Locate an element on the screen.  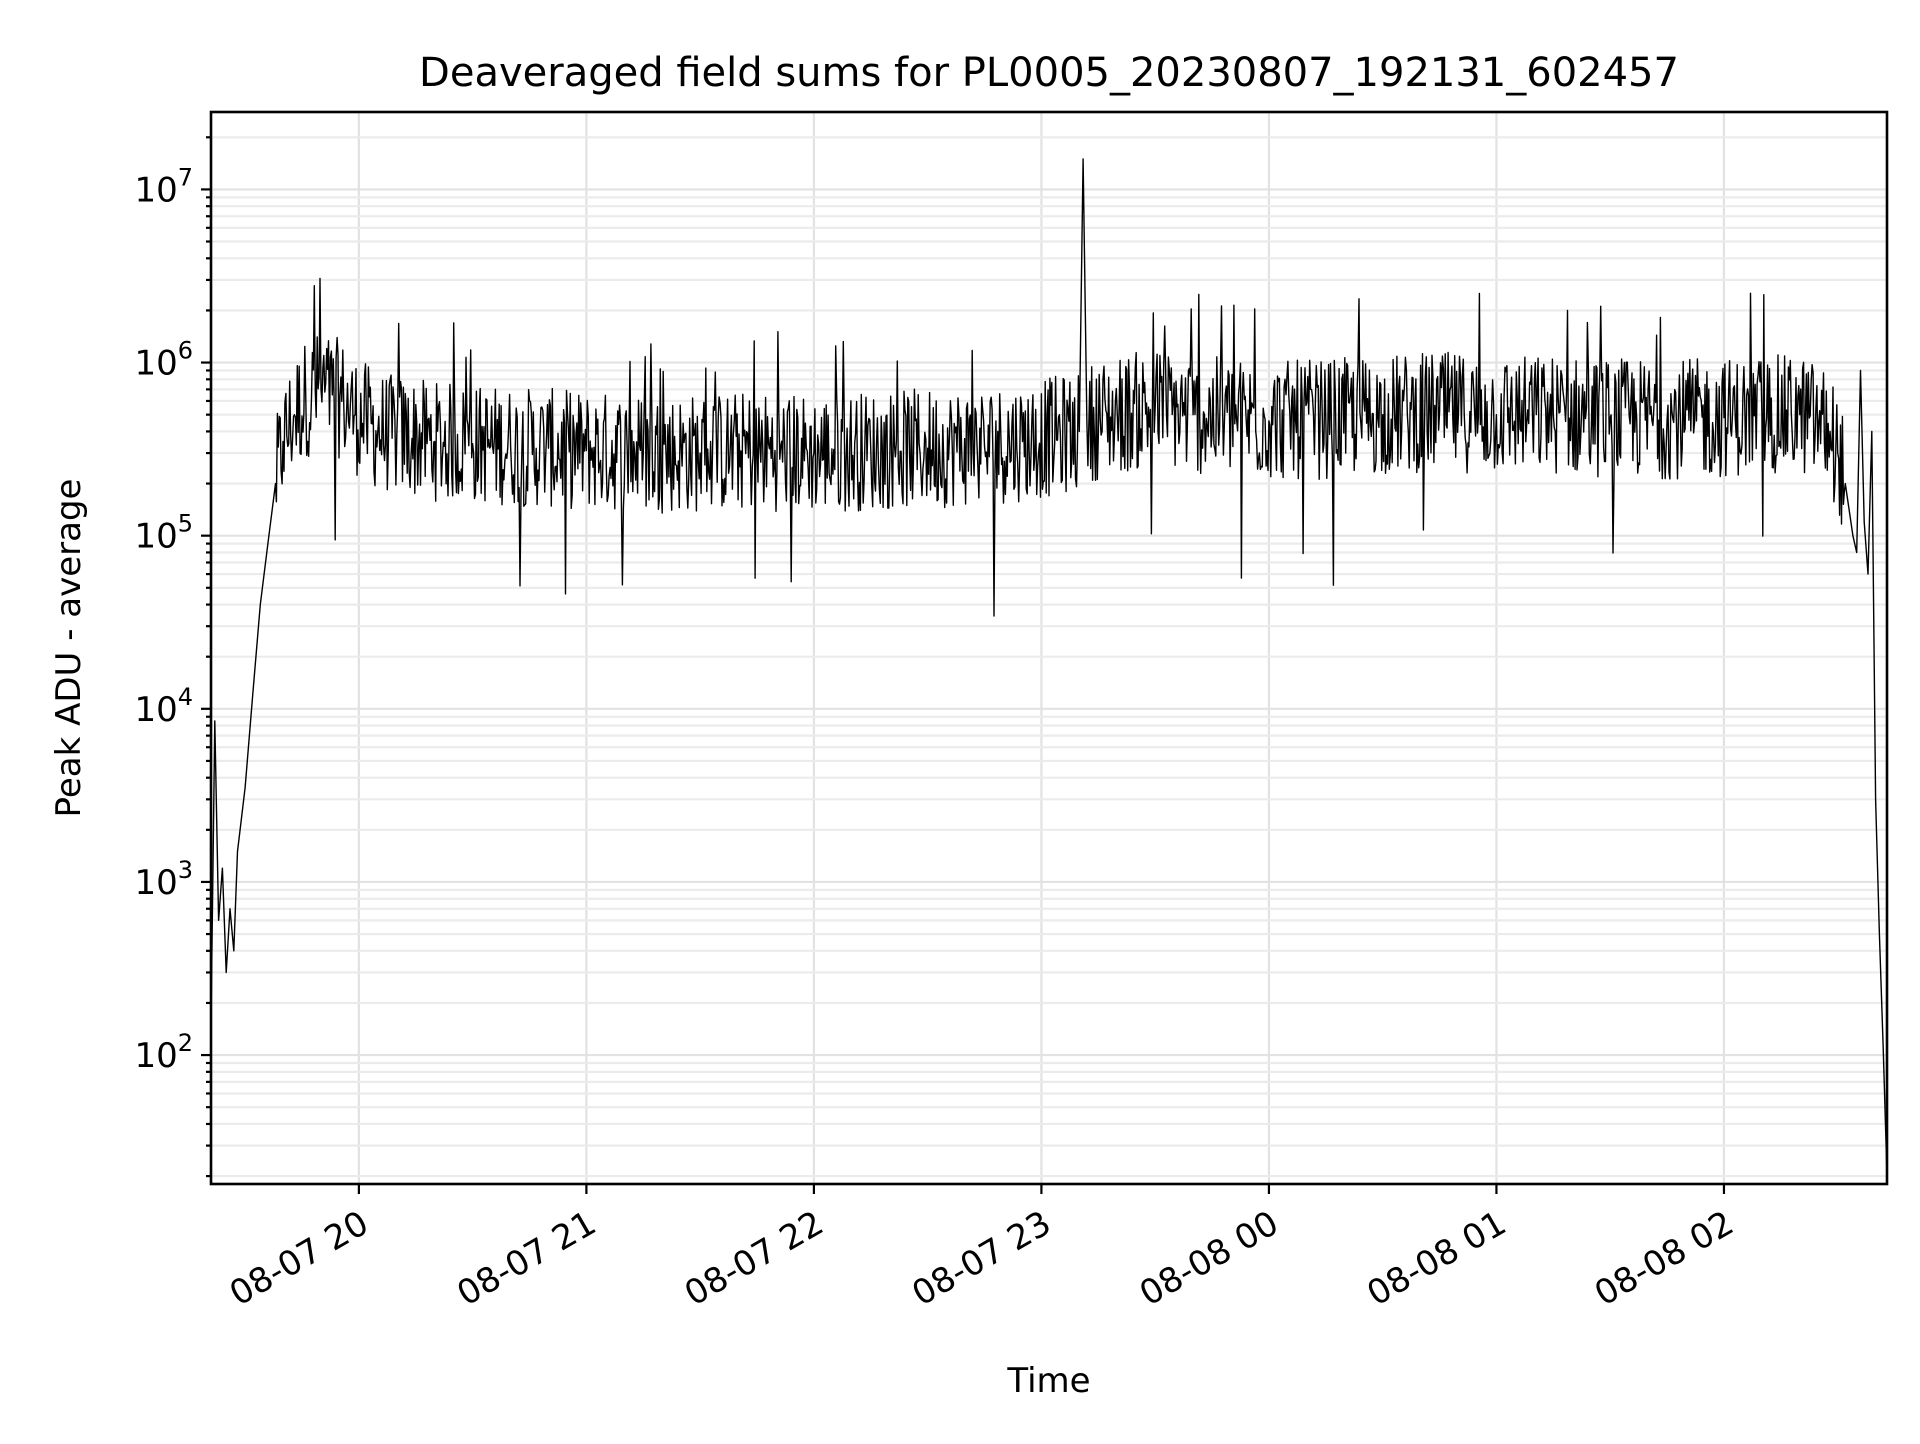
y-axis-label: Peak ADU - average is located at coordinates (69, 648).